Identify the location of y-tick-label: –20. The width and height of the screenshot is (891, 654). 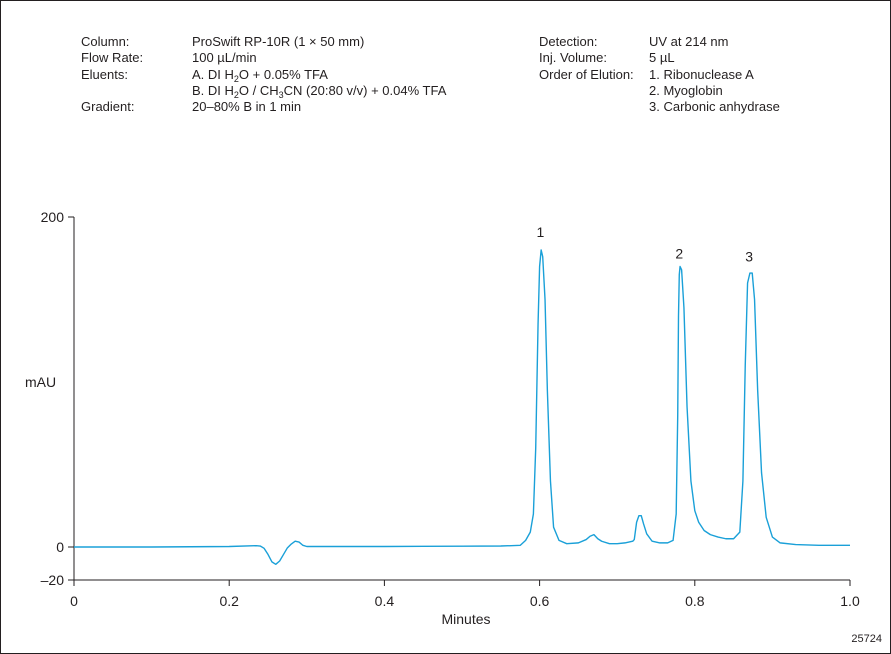
(53, 580).